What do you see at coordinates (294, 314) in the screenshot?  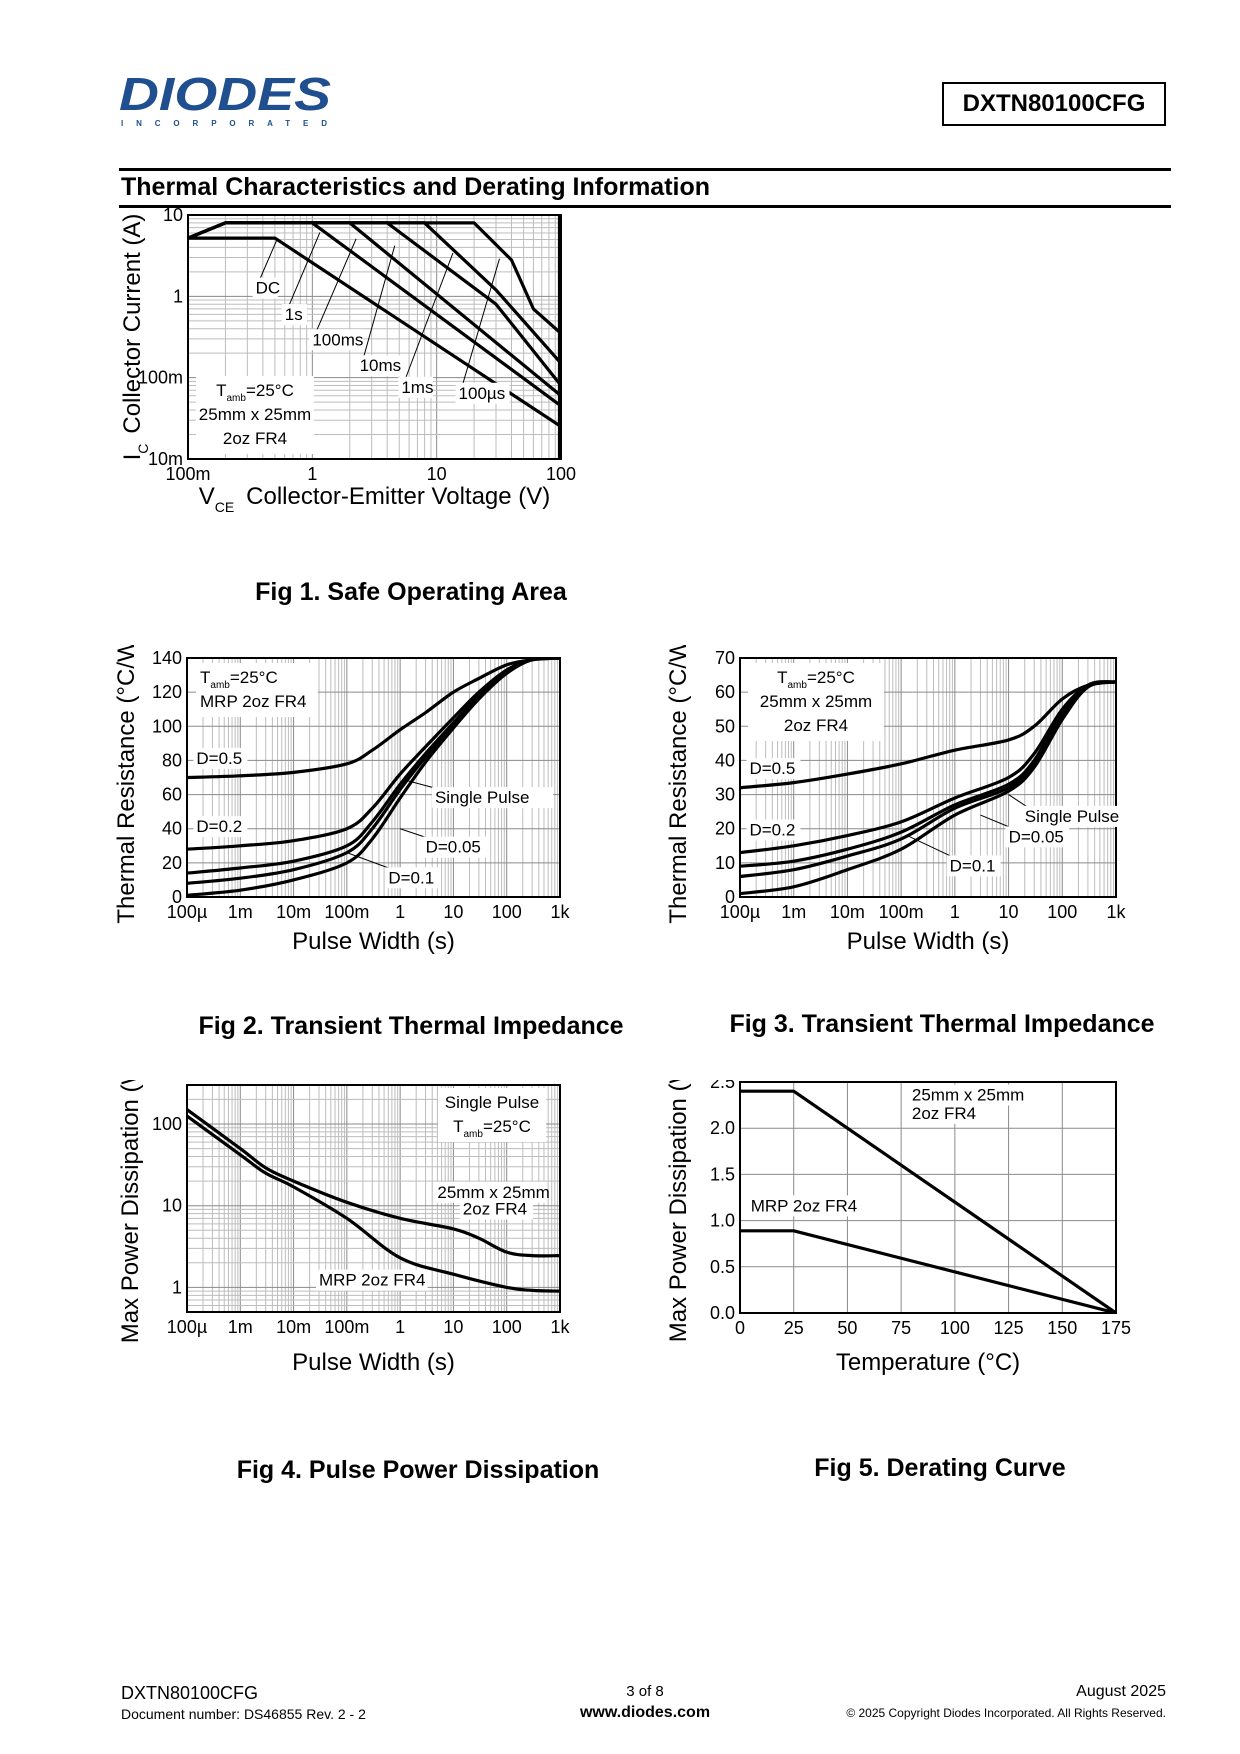 I see `curve-label-1s: 1s` at bounding box center [294, 314].